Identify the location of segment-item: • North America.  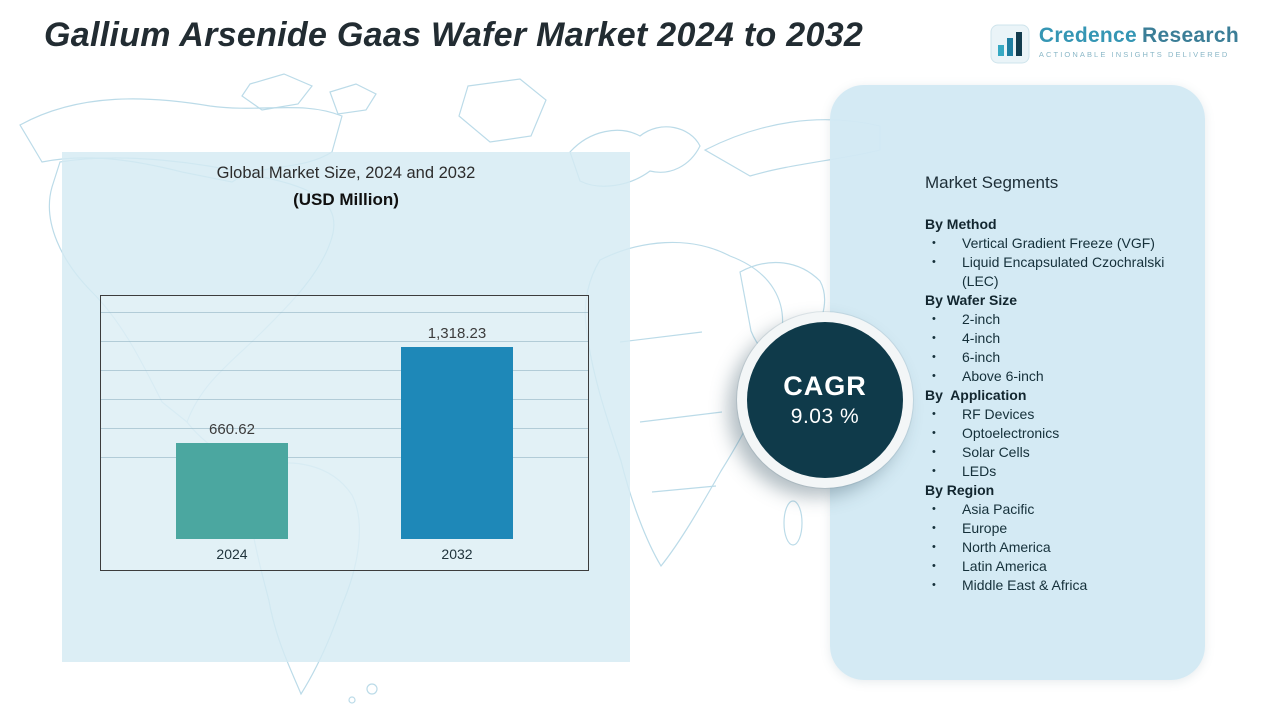
(1056, 547).